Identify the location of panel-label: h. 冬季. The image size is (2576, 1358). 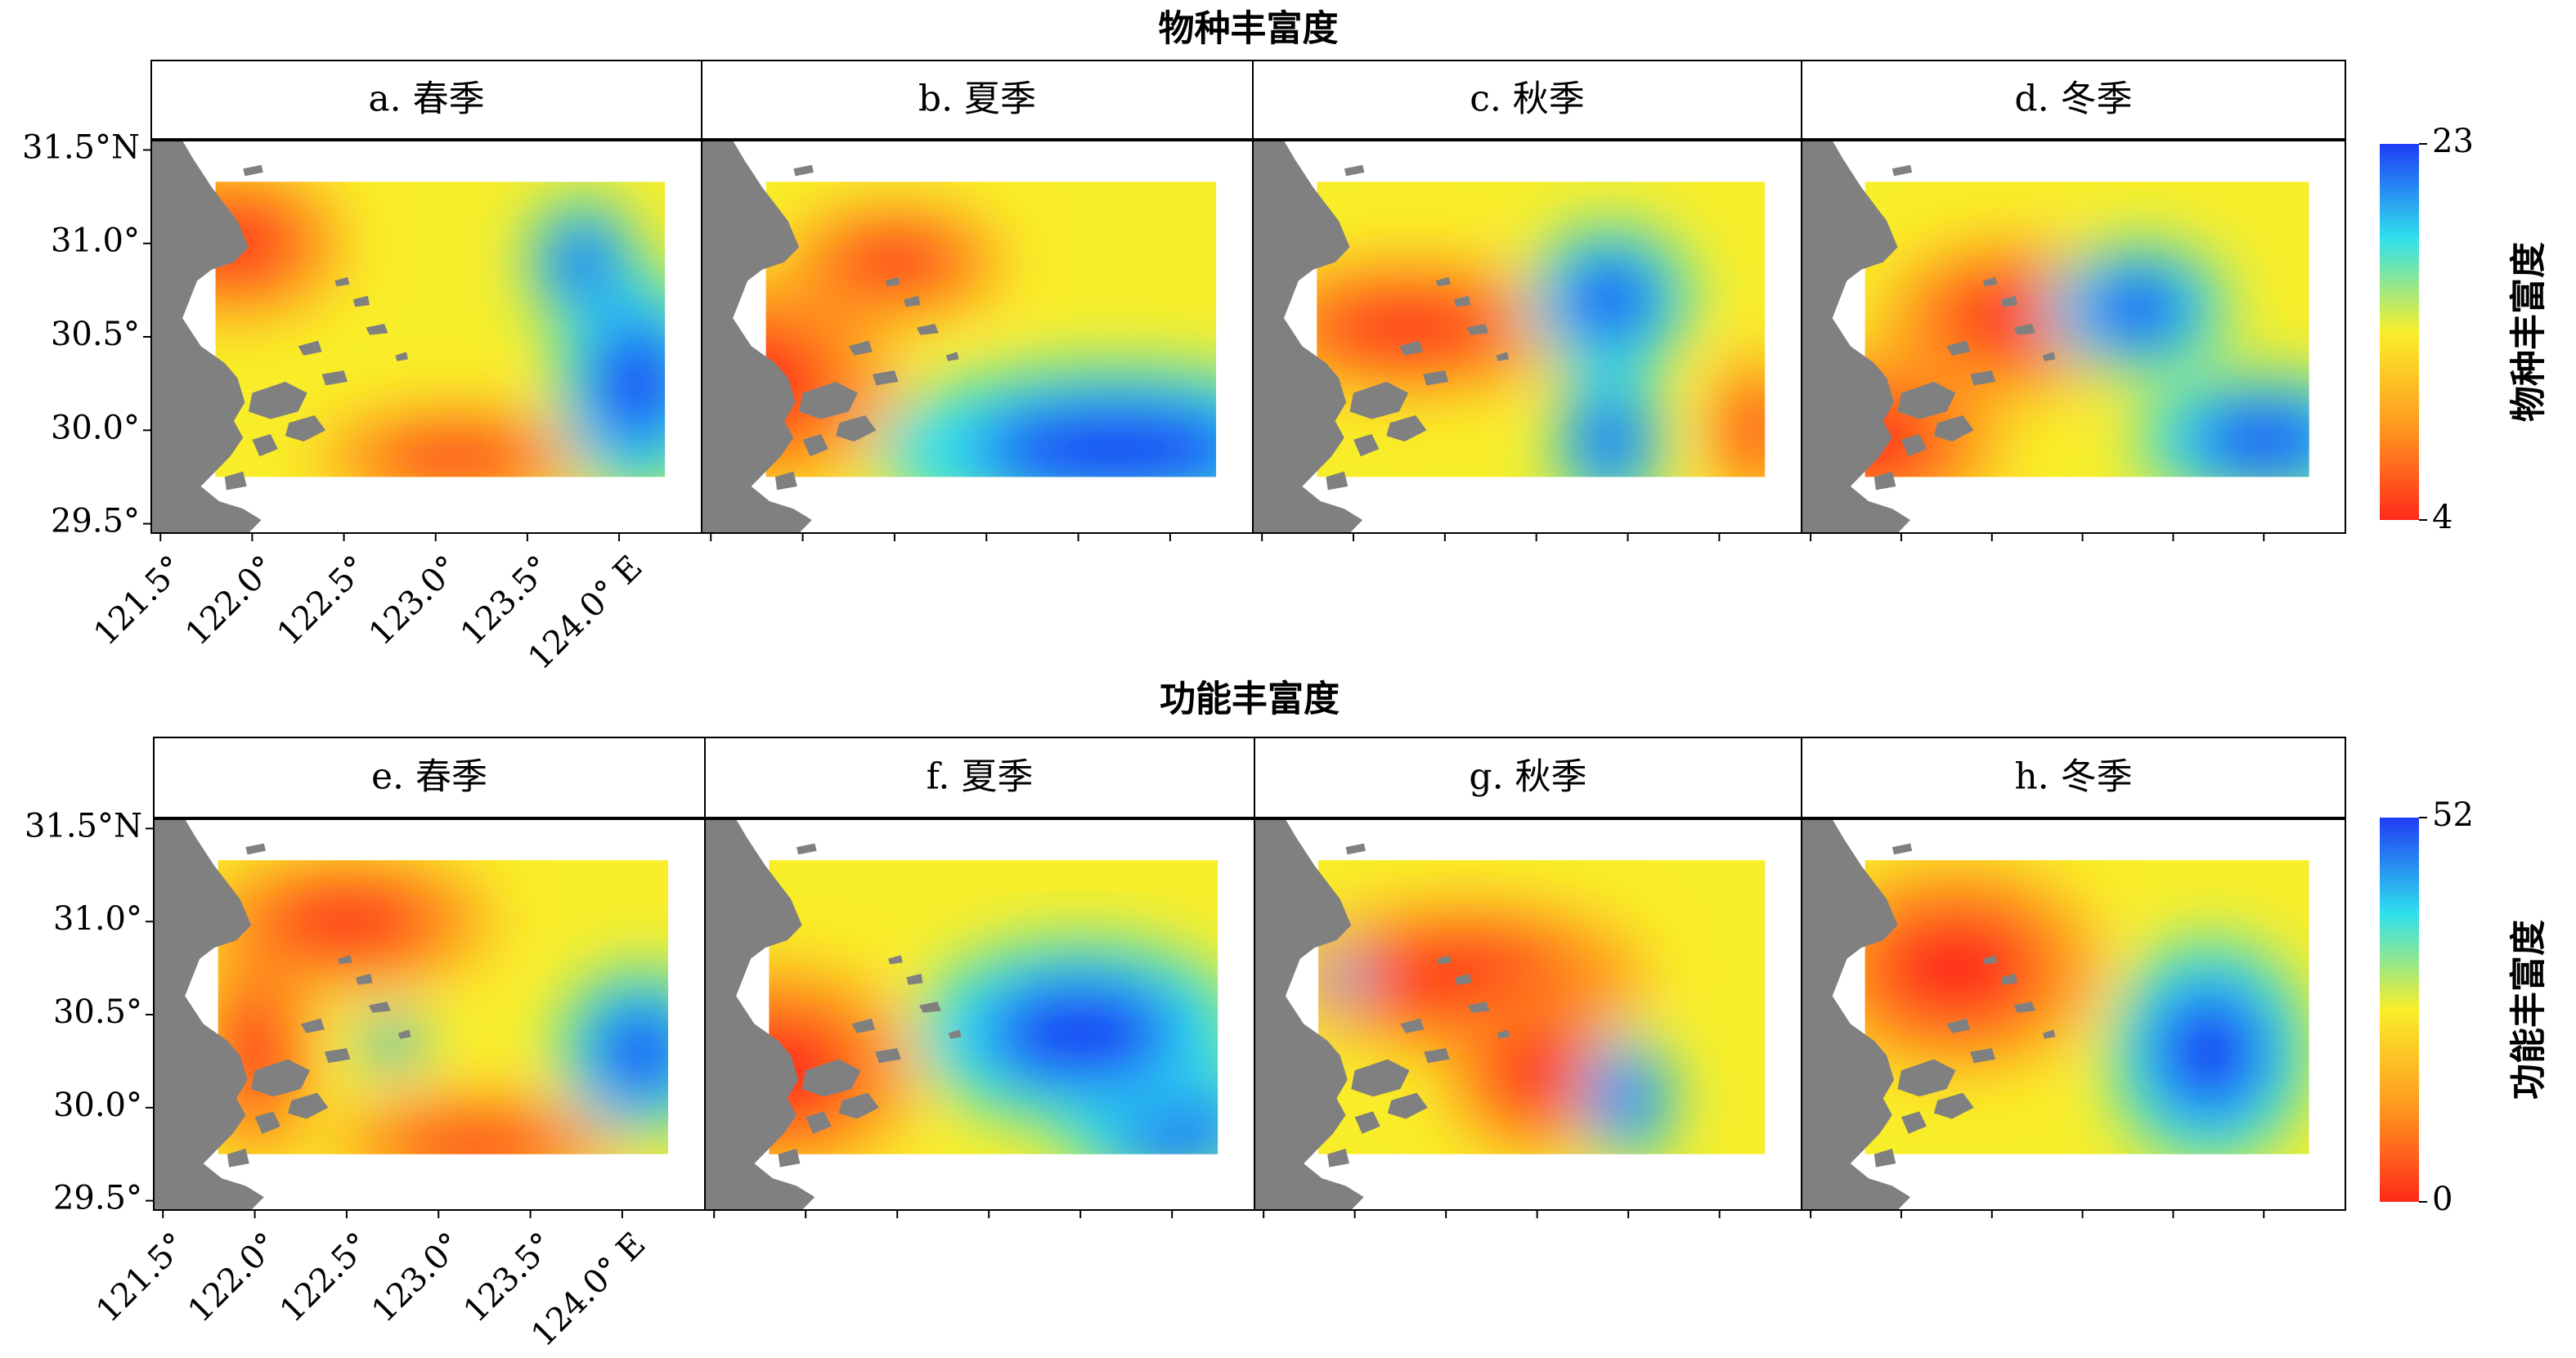
(2073, 777).